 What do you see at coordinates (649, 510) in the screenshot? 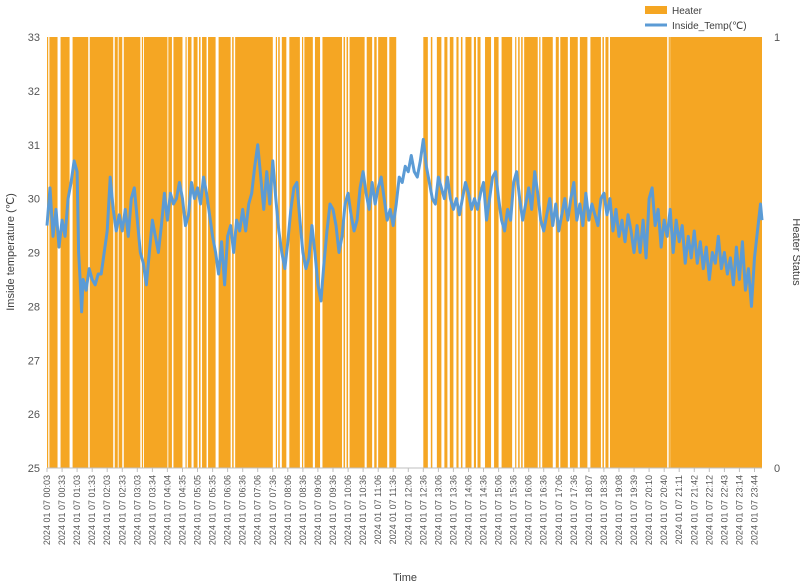
I see `x-tick-label: 2024 01 07 20:10` at bounding box center [649, 510].